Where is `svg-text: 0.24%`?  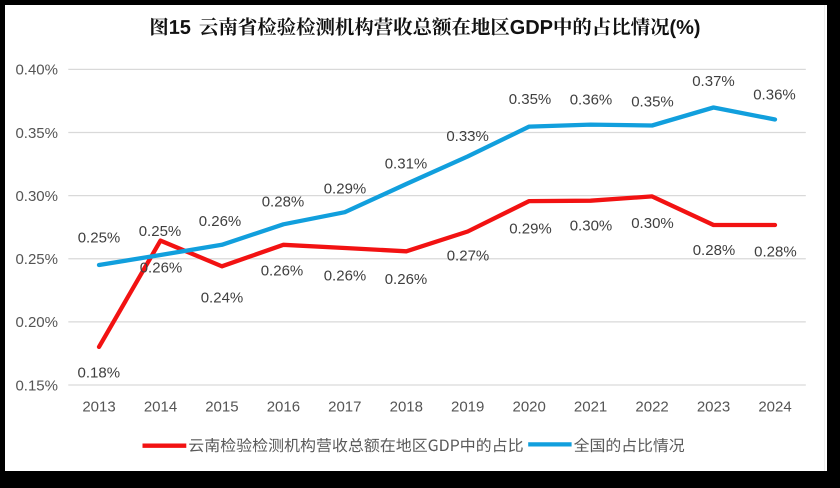
svg-text: 0.24% is located at coordinates (222, 297).